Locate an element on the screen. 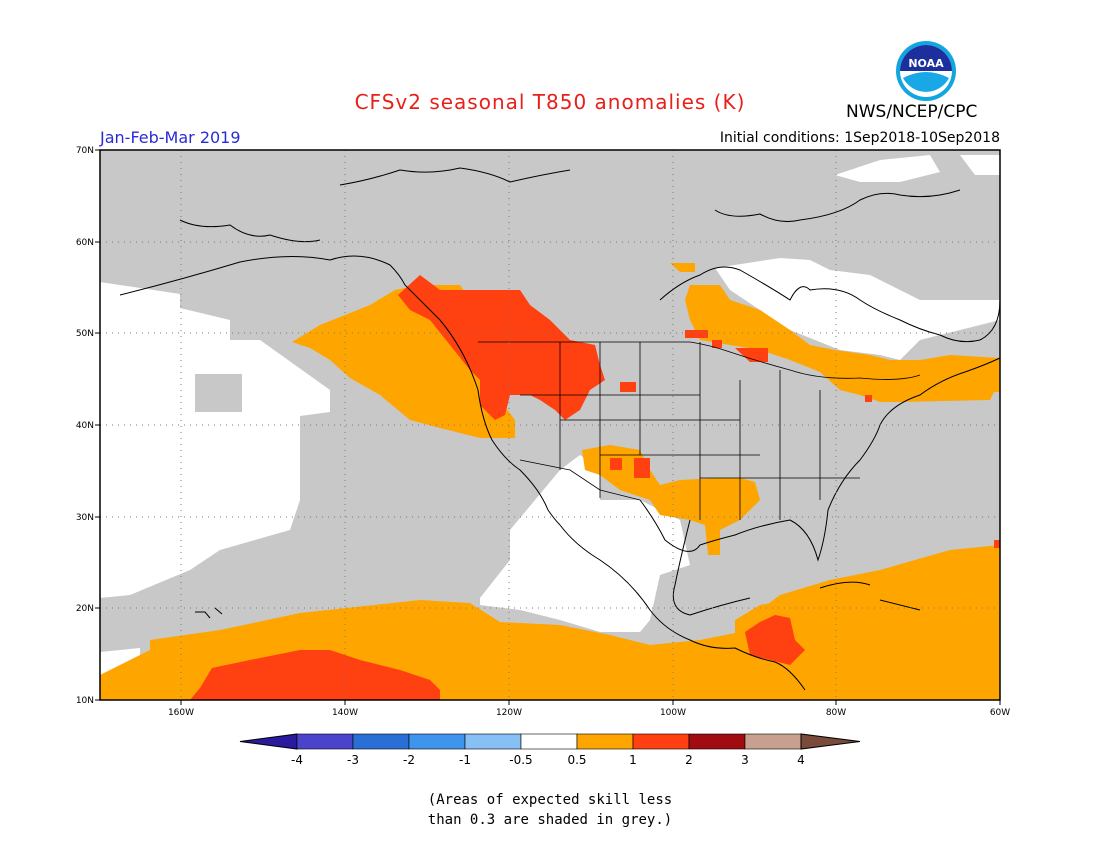 The height and width of the screenshot is (850, 1100). note-line-1: (Areas of expected skill less is located at coordinates (550, 800).